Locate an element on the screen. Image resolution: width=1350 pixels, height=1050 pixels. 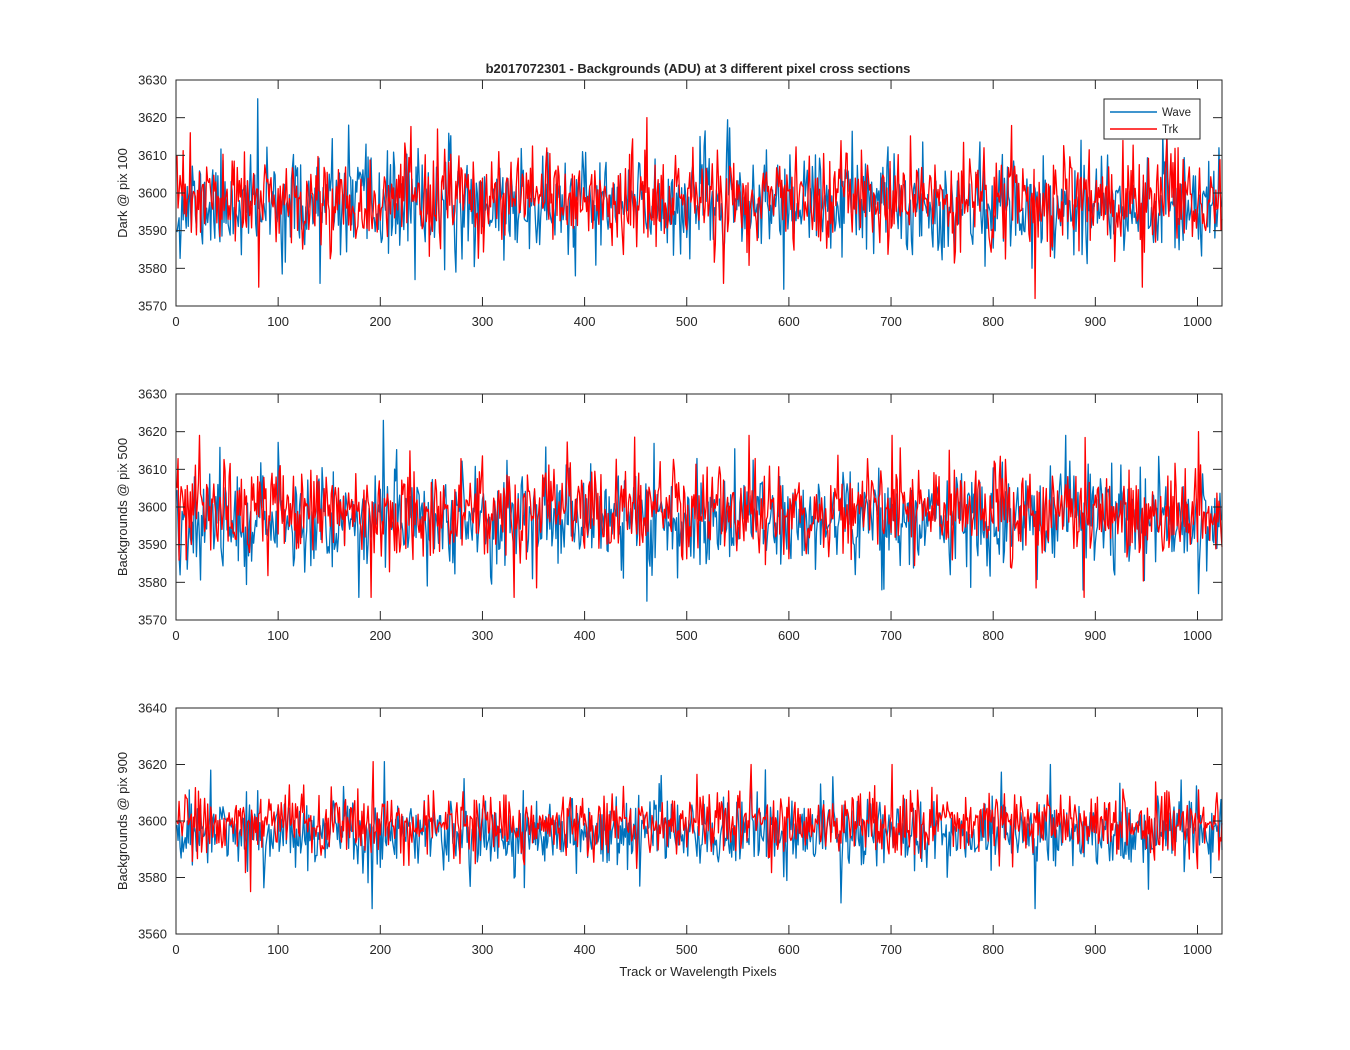
legend-label-trk: Trk is located at coordinates (1170, 130).